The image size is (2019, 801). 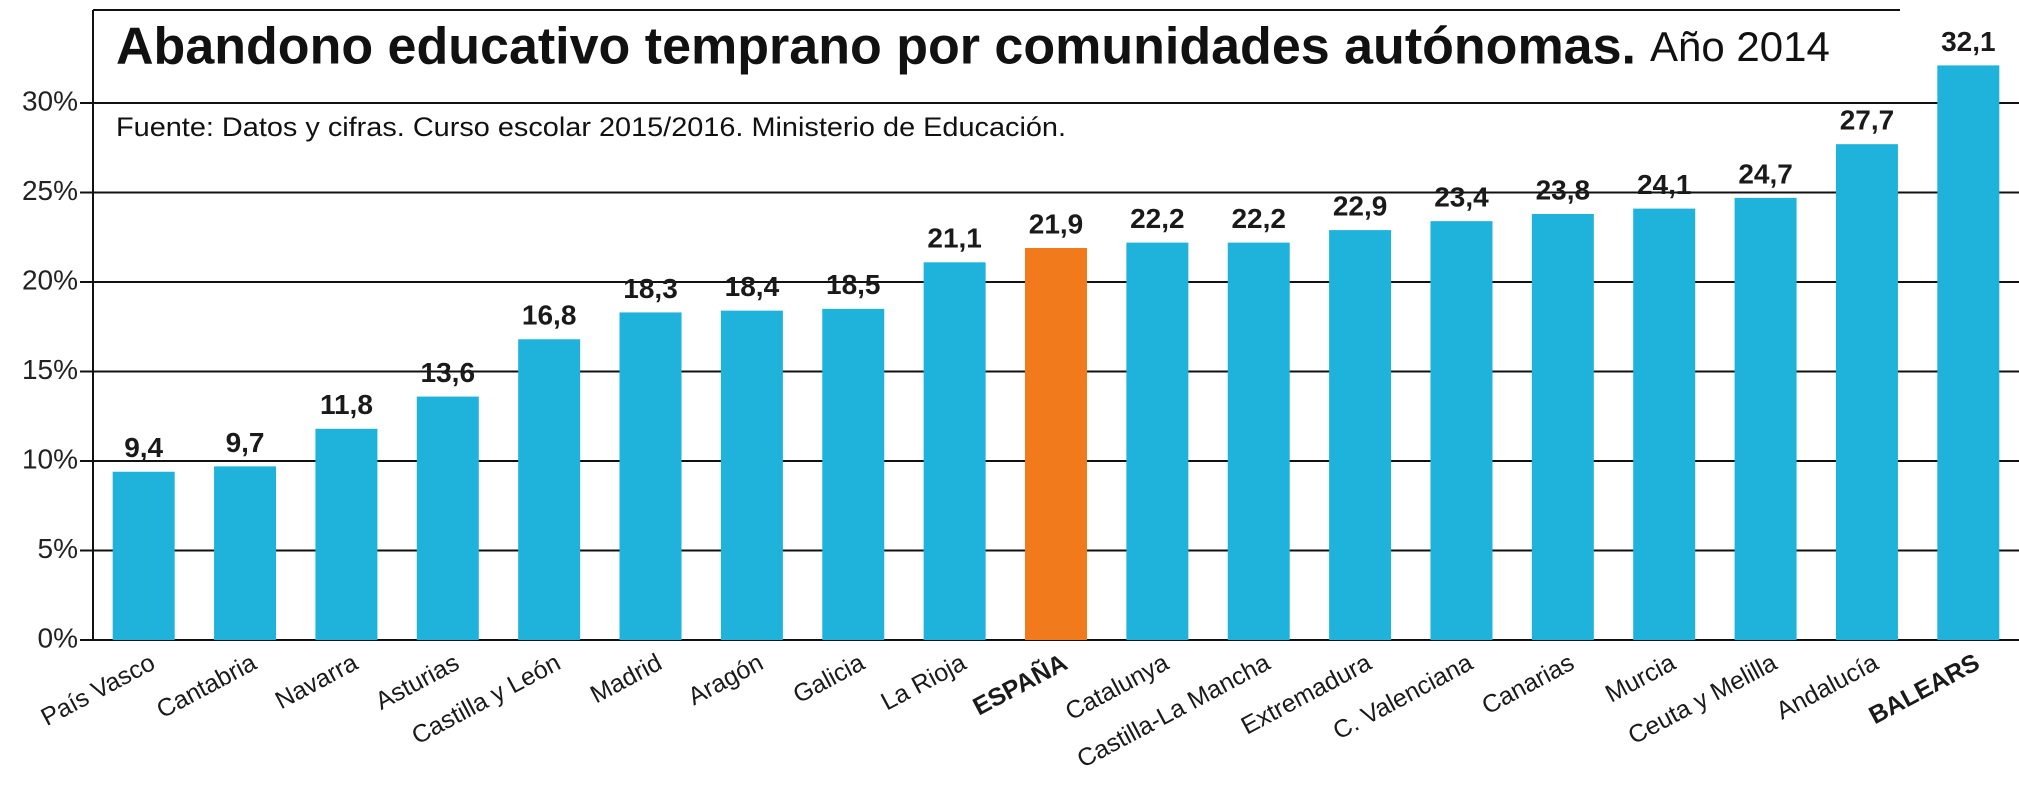 I want to click on y-tick-label: 30%, so click(x=50, y=100).